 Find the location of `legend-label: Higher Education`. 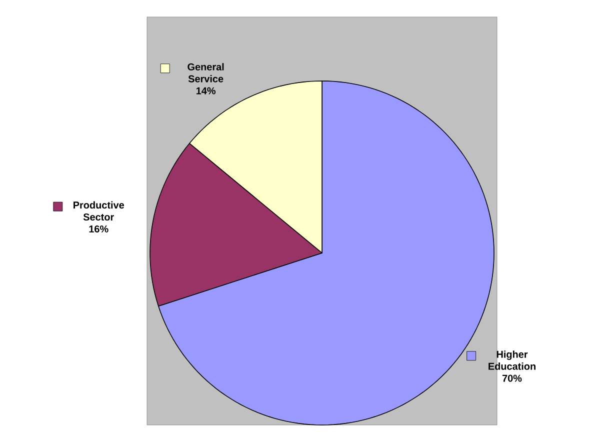

legend-label: Higher Education is located at coordinates (512, 360).